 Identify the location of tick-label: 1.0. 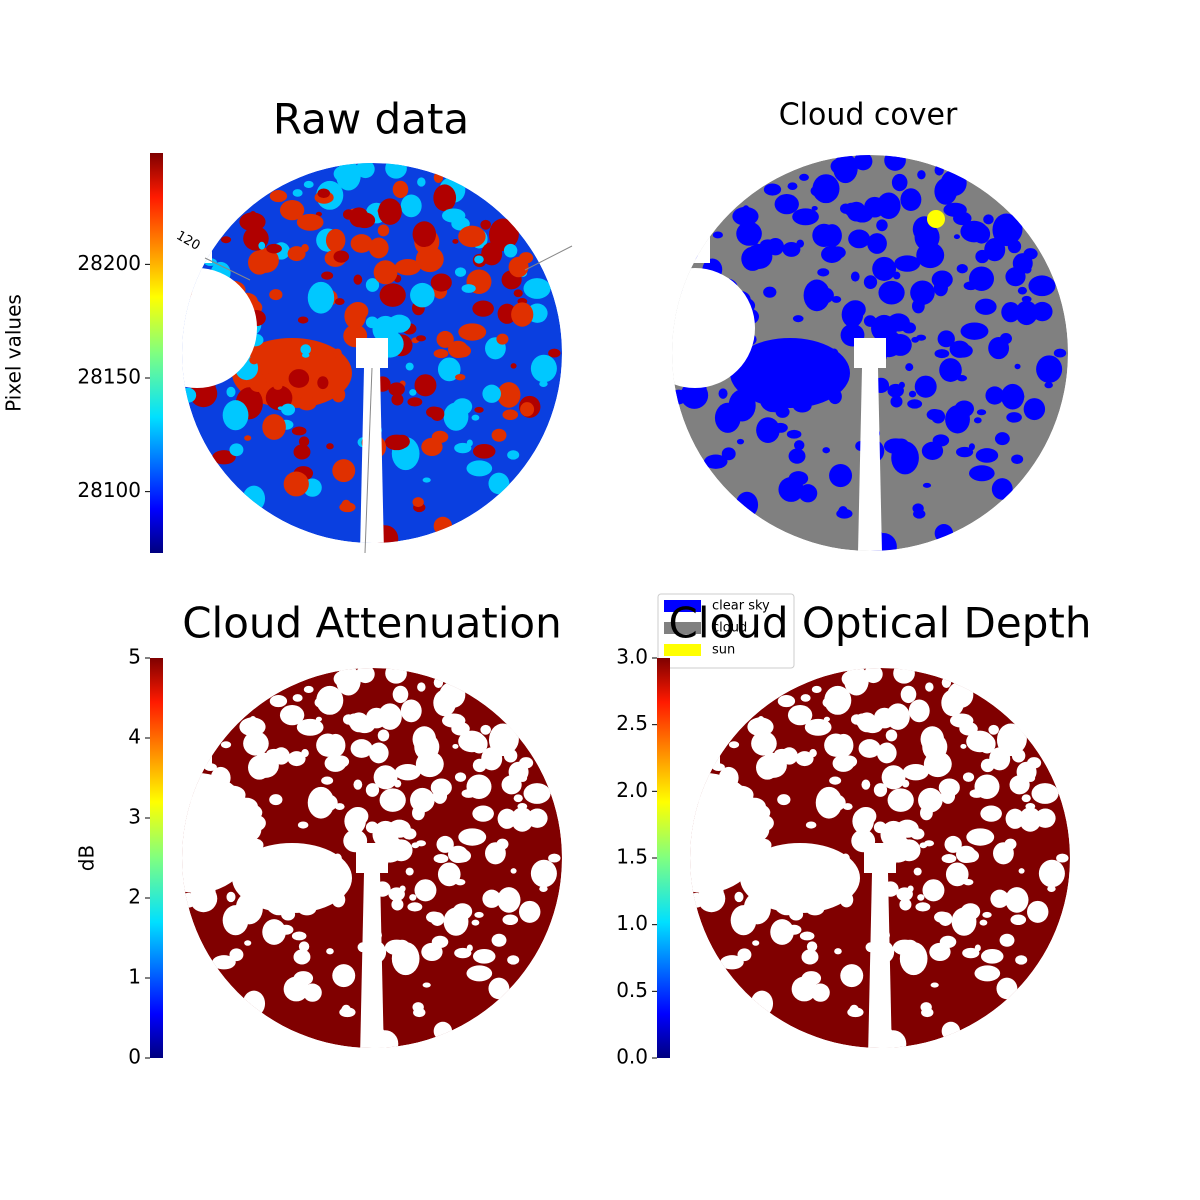
(632, 923).